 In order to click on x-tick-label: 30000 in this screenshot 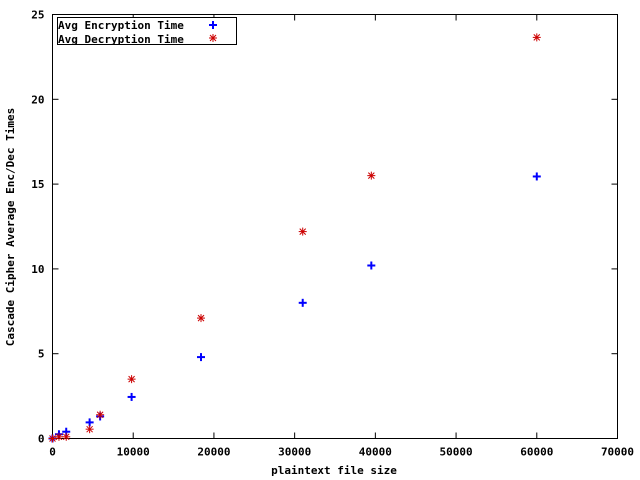, I will do `click(294, 452)`.